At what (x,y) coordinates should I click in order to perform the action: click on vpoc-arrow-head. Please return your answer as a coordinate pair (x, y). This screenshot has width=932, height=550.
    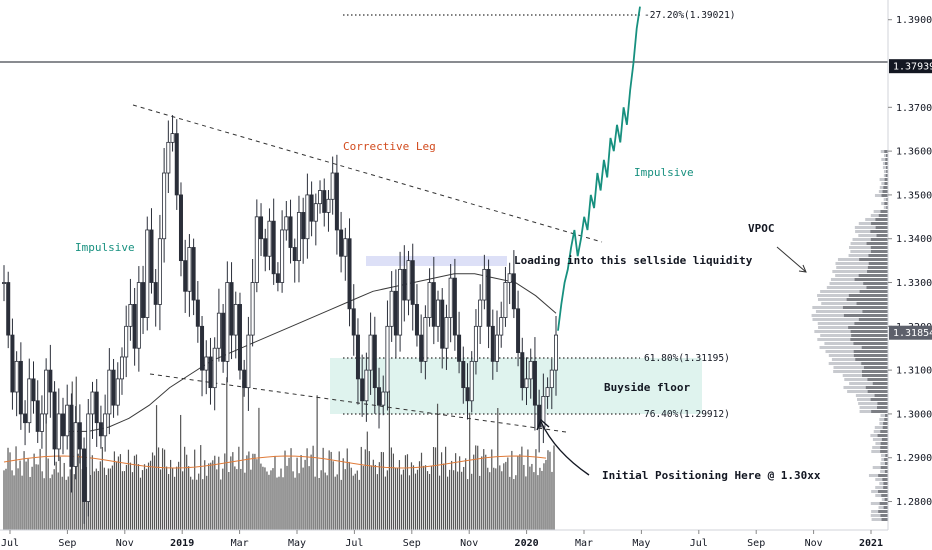
    Looking at the image, I should click on (802, 268).